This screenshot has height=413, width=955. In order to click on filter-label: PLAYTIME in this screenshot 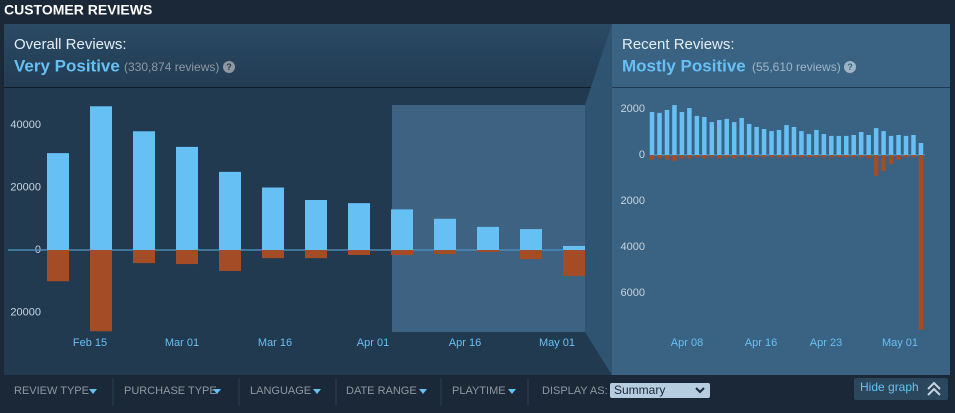, I will do `click(479, 391)`.